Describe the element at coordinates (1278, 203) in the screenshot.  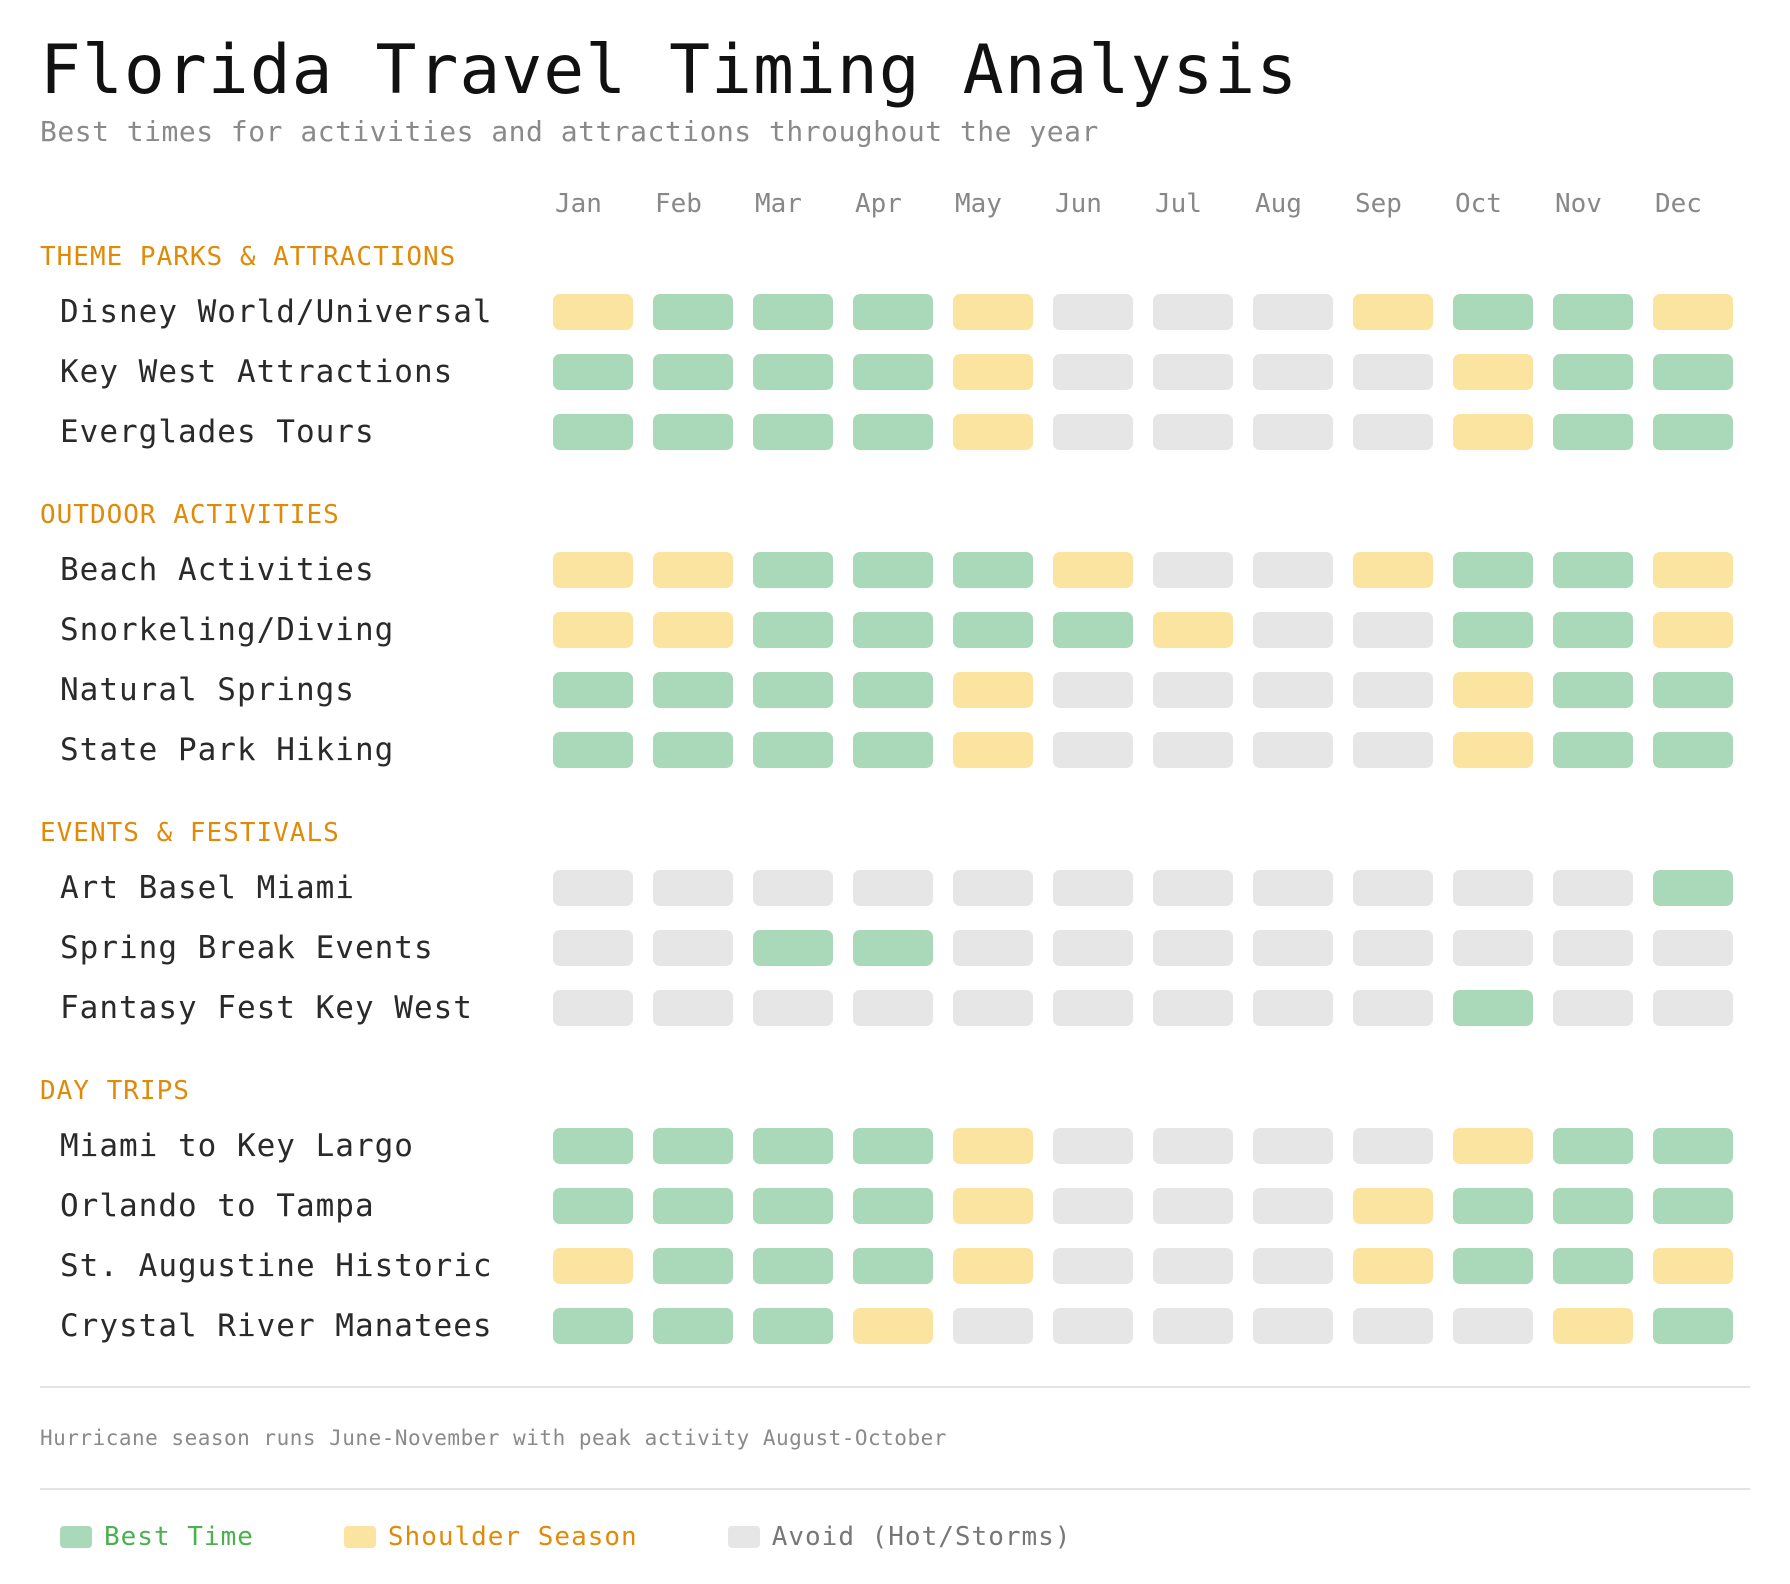
I see `month-label: Aug` at that location.